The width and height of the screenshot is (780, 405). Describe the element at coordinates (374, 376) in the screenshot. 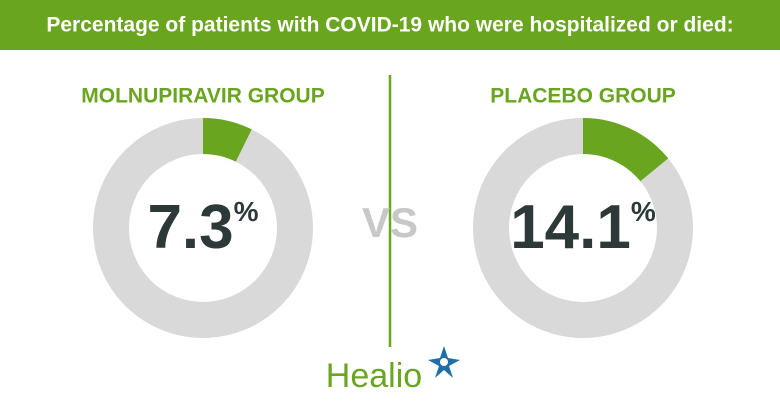

I see `logo: Healio` at that location.